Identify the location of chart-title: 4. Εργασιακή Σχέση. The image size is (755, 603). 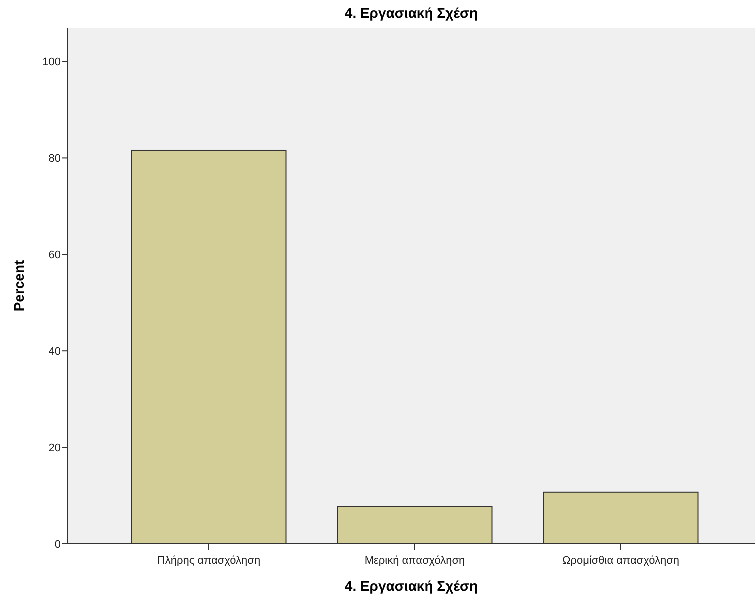
(411, 13).